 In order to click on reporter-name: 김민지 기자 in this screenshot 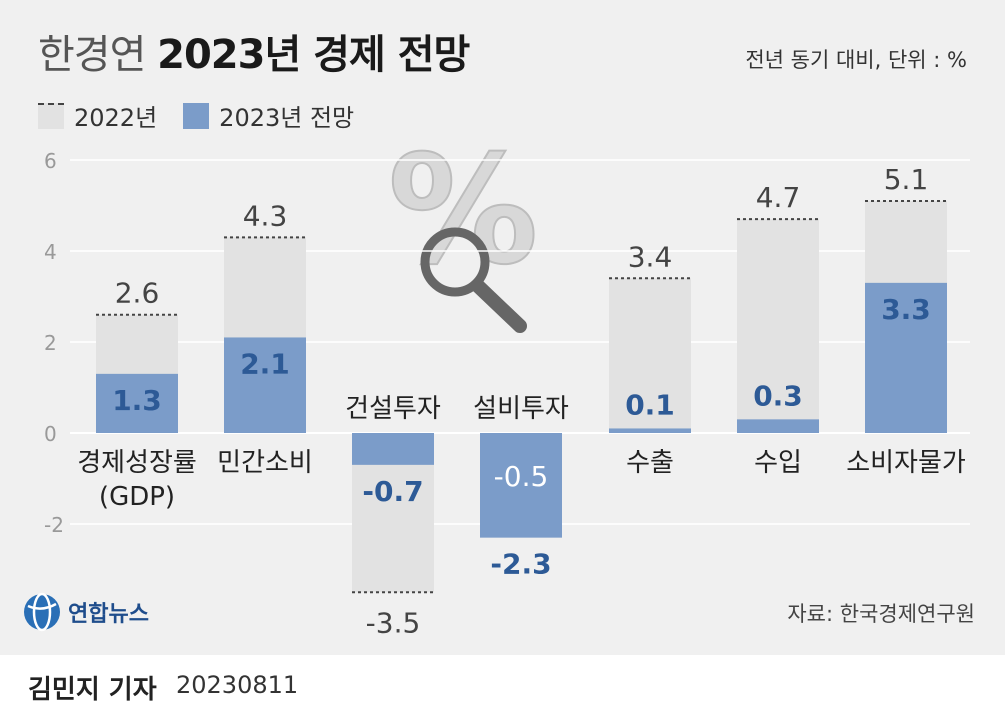, I will do `click(92, 690)`.